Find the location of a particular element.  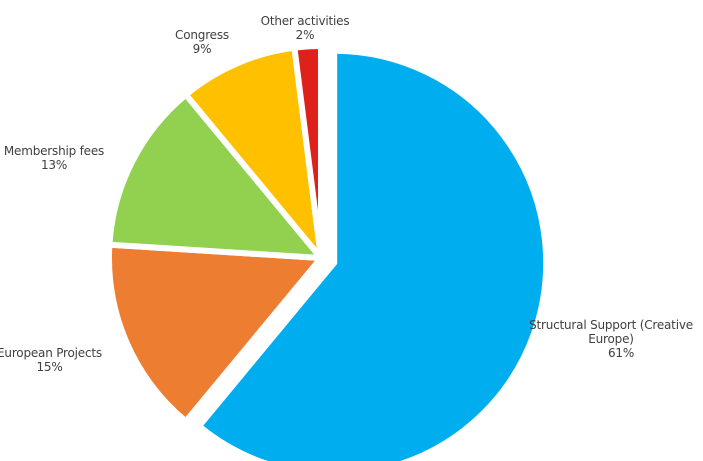

slice-european-projects is located at coordinates (217, 333).